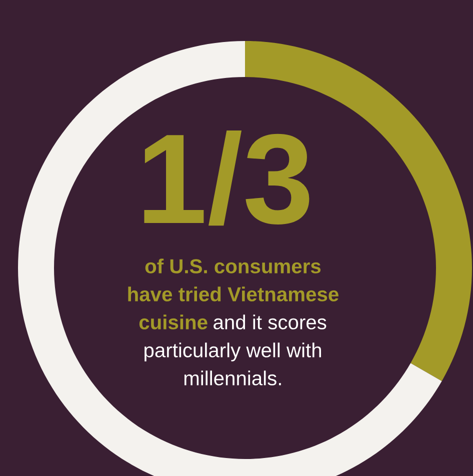  I want to click on text: of U.S. consumers, so click(233, 266).